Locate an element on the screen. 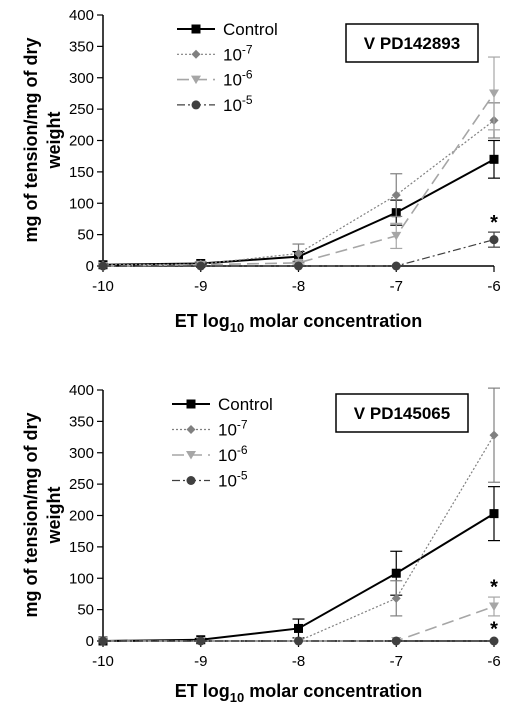 This screenshot has width=511, height=714. panel-label: V PD142893 is located at coordinates (412, 43).